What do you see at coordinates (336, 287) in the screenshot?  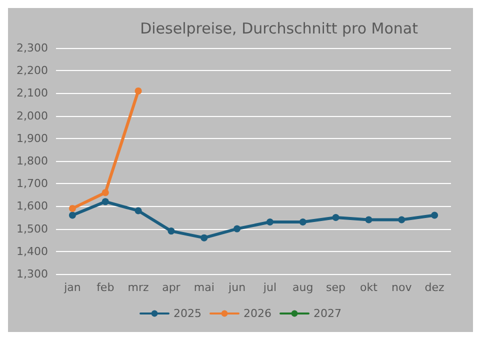 I see `x-tick-label: sep` at bounding box center [336, 287].